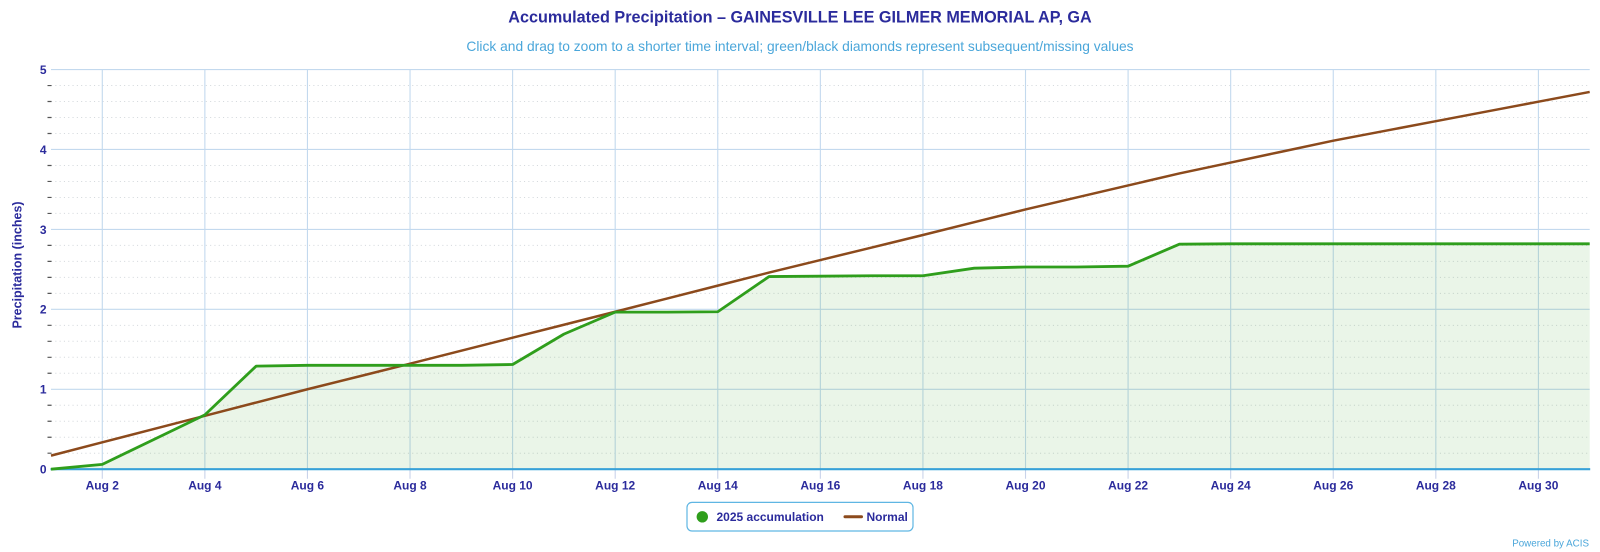 The height and width of the screenshot is (552, 1600). What do you see at coordinates (1026, 486) in the screenshot?
I see `svg-text: Aug 20` at bounding box center [1026, 486].